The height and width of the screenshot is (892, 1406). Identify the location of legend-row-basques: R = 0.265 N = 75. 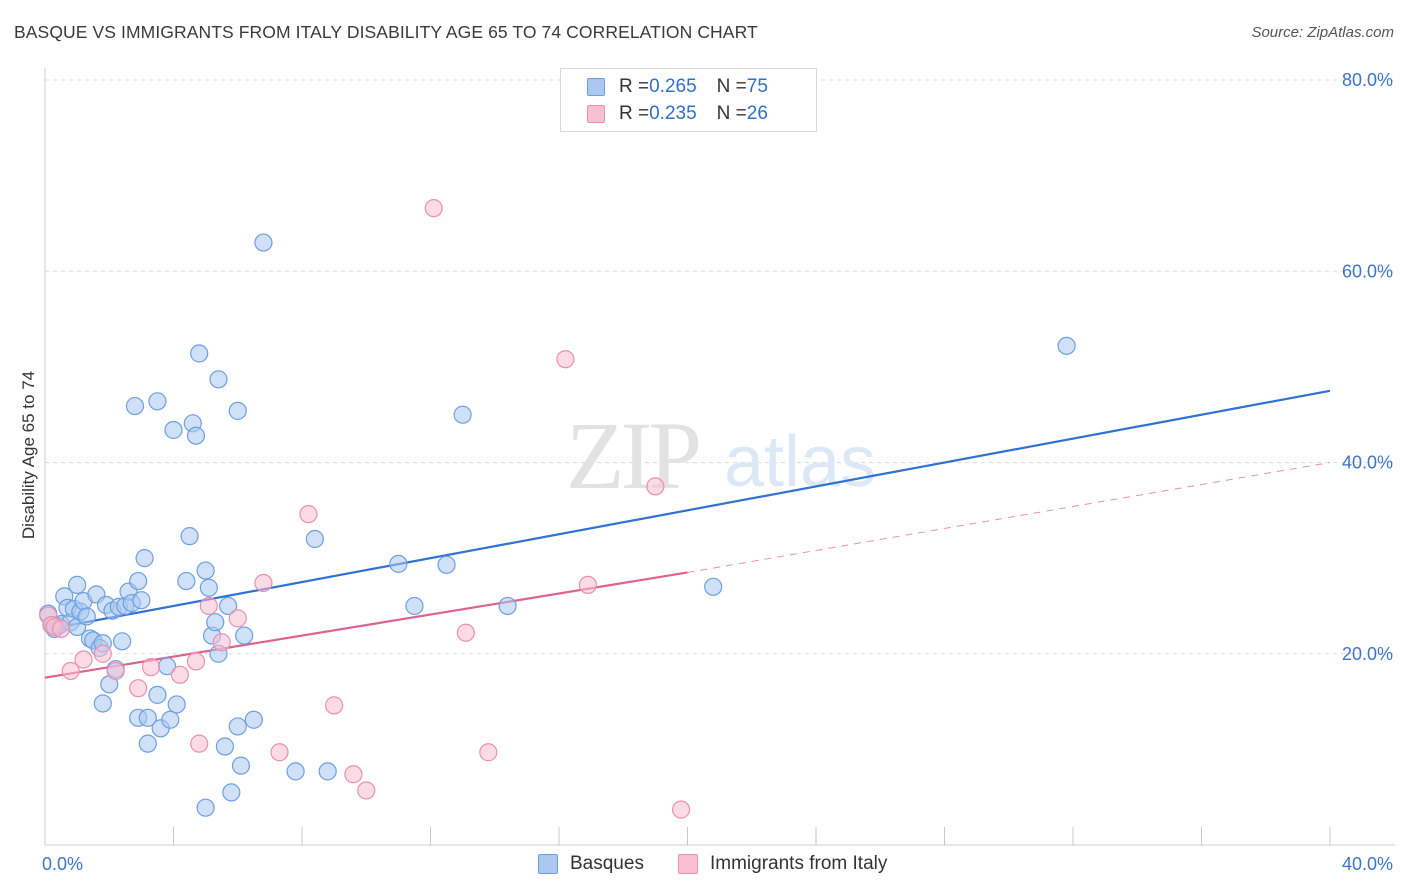
(677, 87).